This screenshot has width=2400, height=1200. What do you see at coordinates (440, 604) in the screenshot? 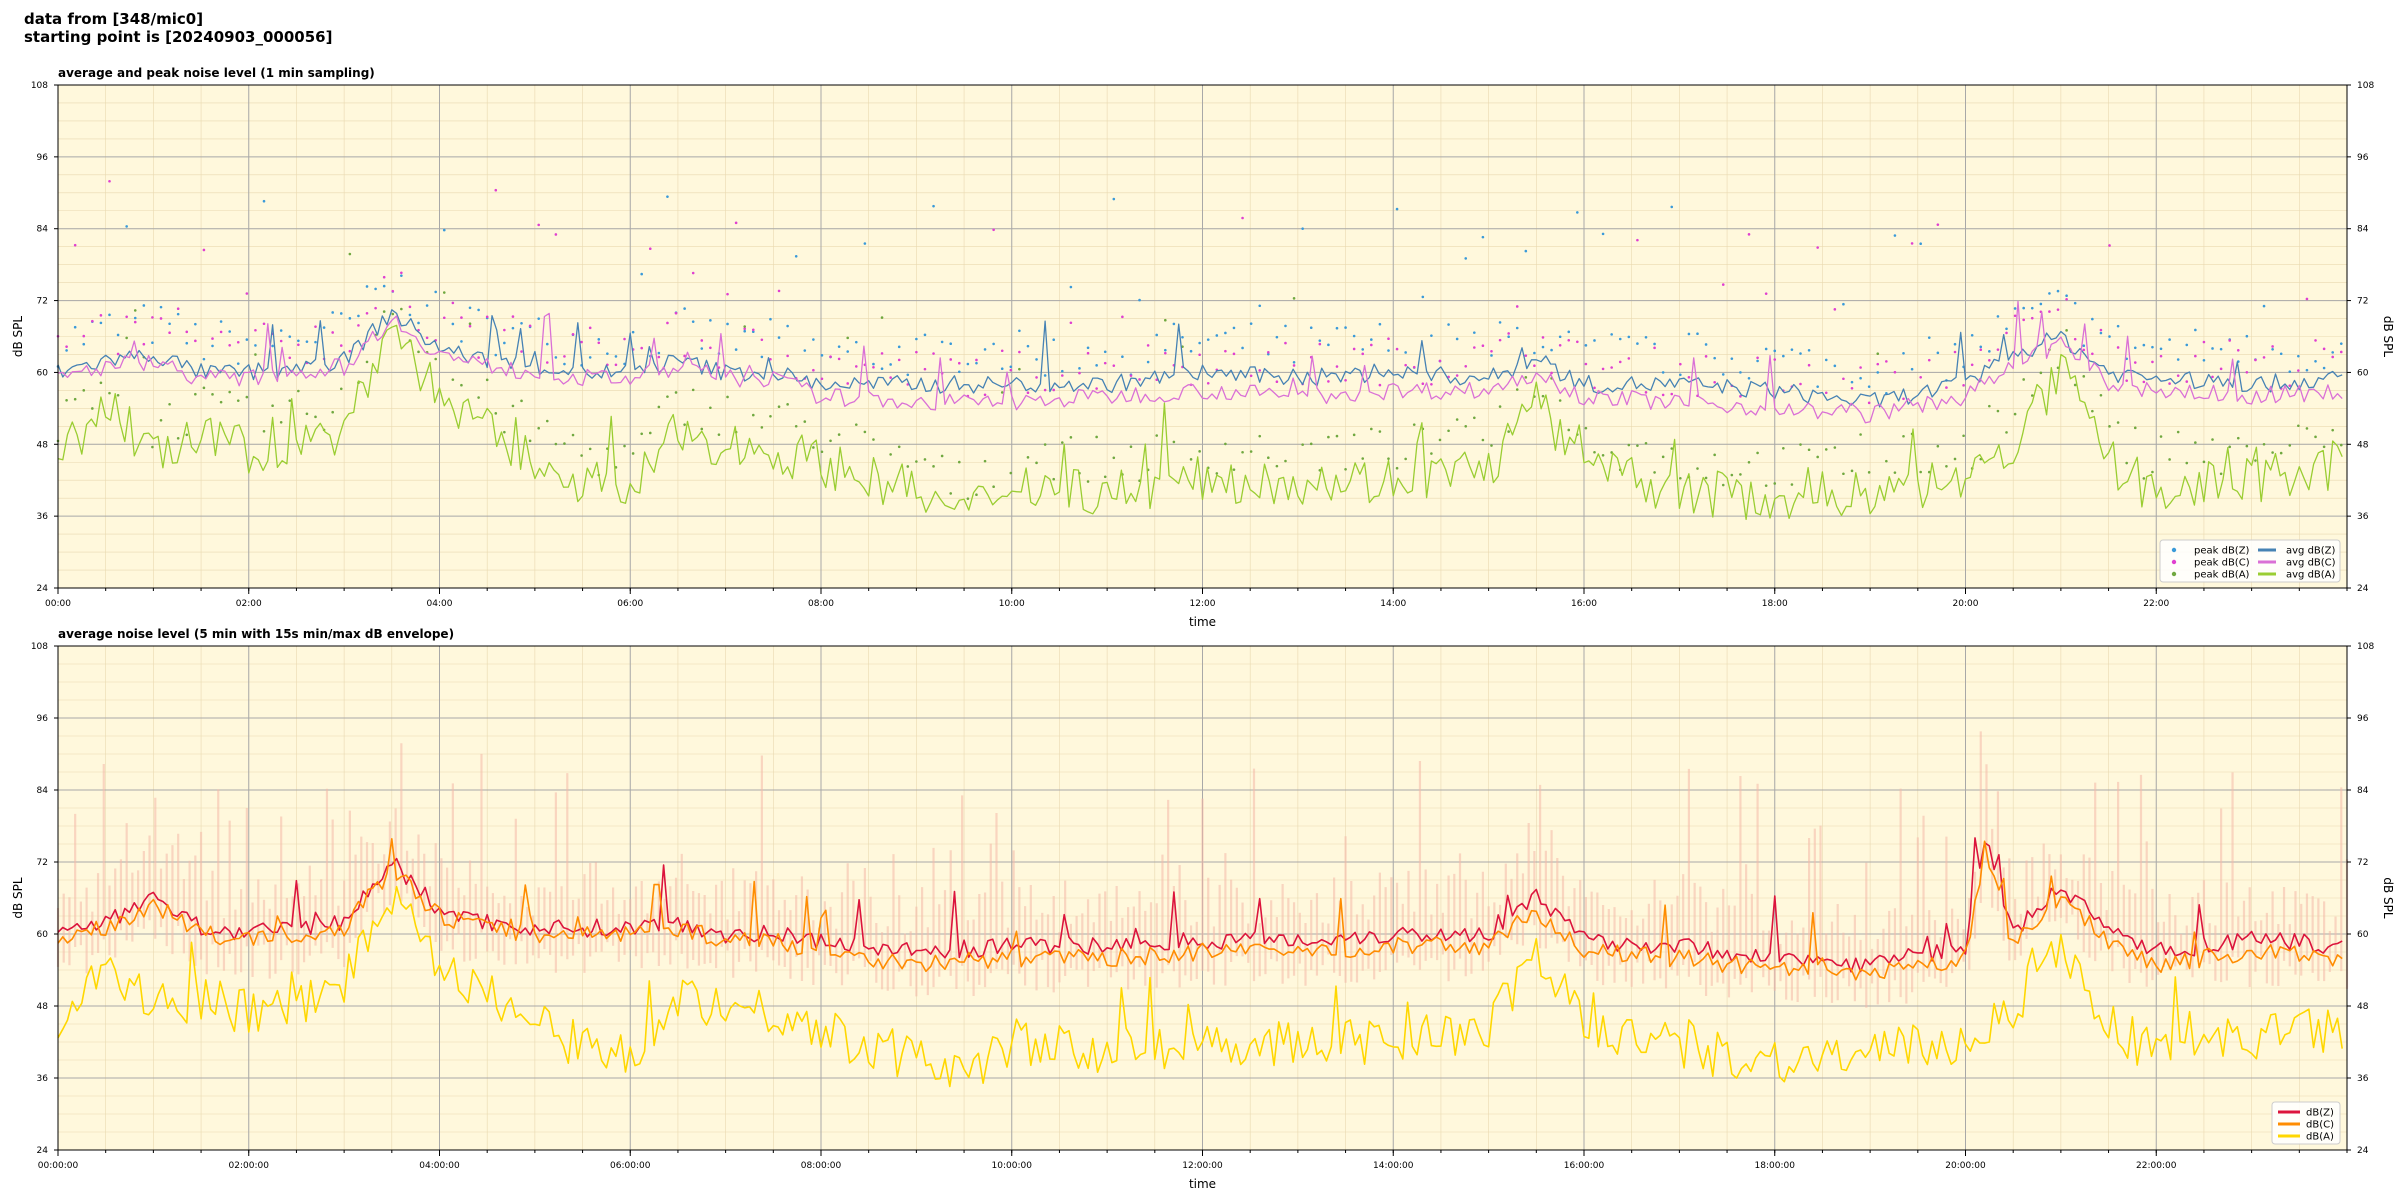
I see `x-tick-label: 04:00` at bounding box center [440, 604].